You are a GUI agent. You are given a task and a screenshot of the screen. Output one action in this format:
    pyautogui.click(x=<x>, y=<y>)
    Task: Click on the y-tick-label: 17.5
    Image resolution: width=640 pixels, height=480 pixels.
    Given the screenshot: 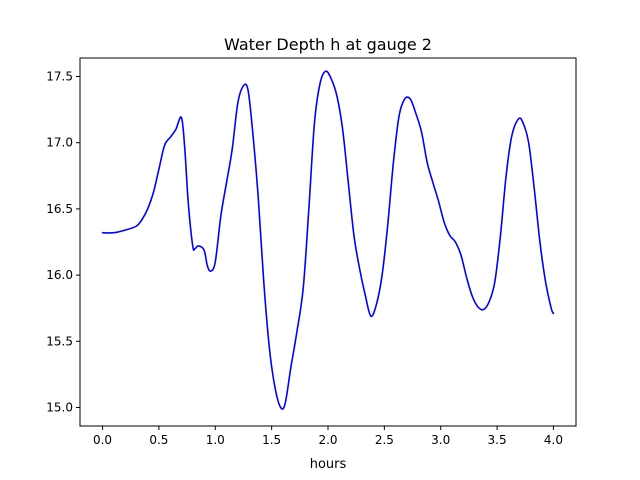 What is the action you would take?
    pyautogui.click(x=59, y=77)
    